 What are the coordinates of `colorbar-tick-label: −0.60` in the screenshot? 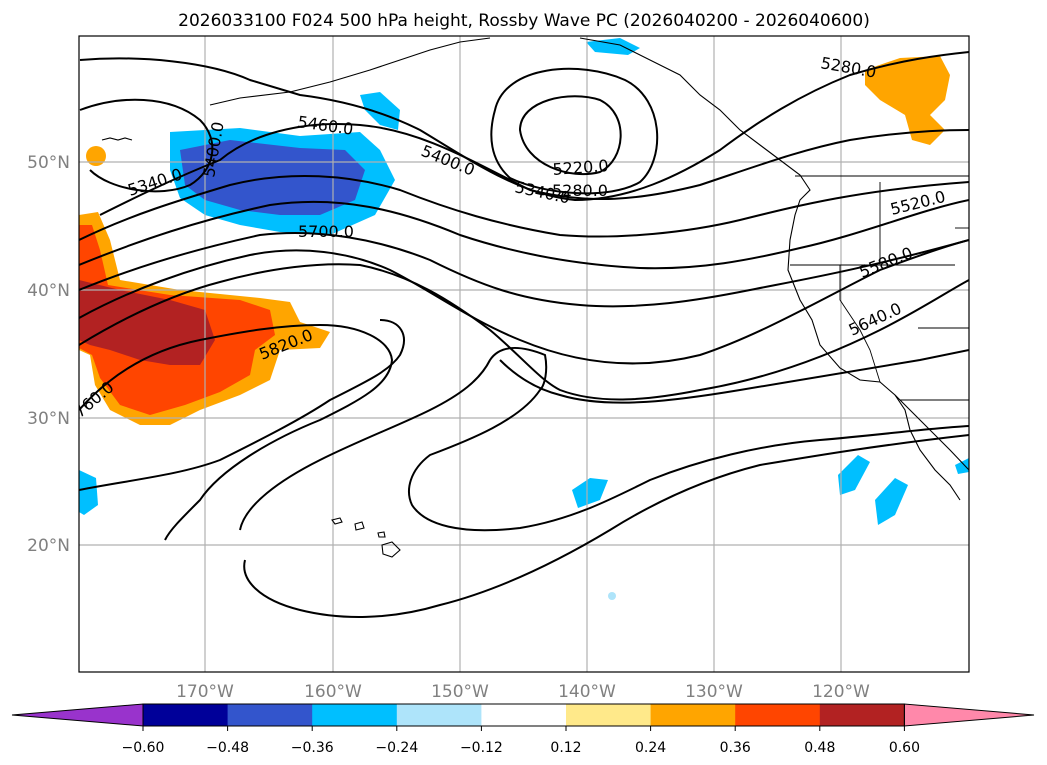 It's located at (143, 748).